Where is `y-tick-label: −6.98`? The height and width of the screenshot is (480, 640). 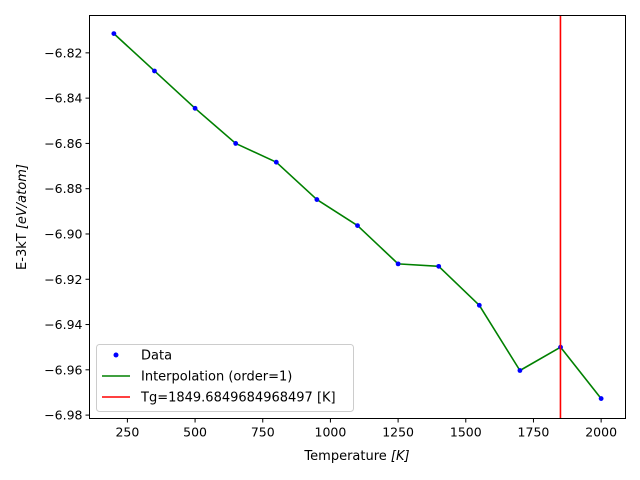
y-tick-label: −6.98 is located at coordinates (63, 415).